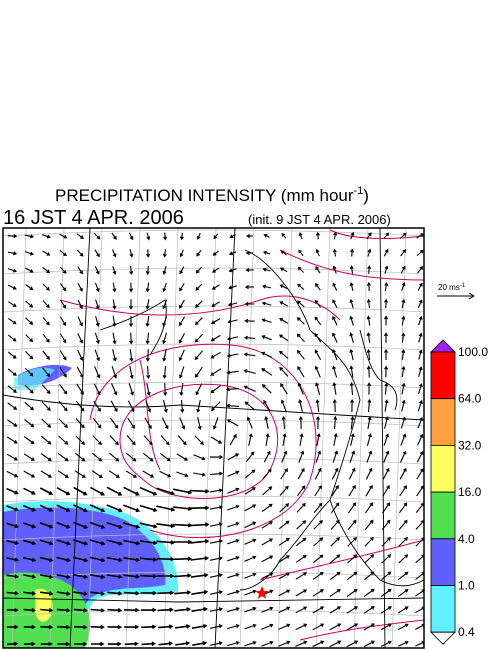 This screenshot has height=650, width=500. I want to click on valid-time: 16 JST 4 APR. 2006, so click(93, 218).